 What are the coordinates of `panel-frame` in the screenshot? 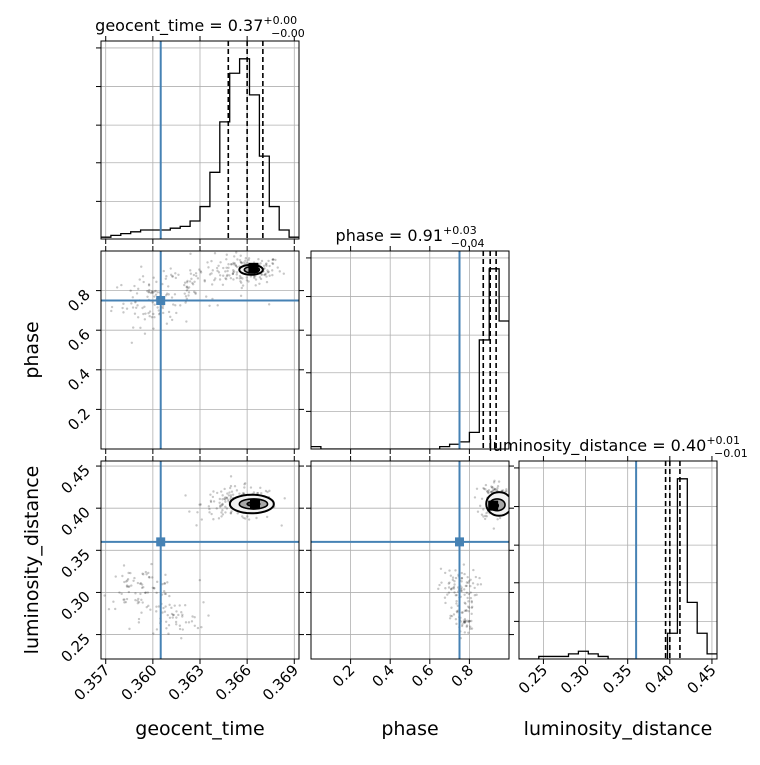 It's located at (410, 560).